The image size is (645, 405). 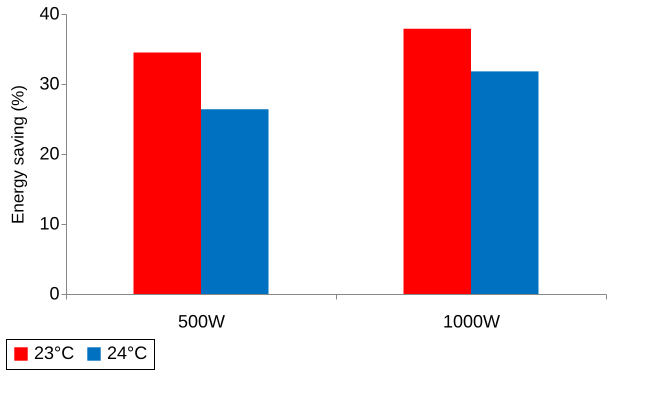 I want to click on y-tick-label: 30, so click(x=49, y=84).